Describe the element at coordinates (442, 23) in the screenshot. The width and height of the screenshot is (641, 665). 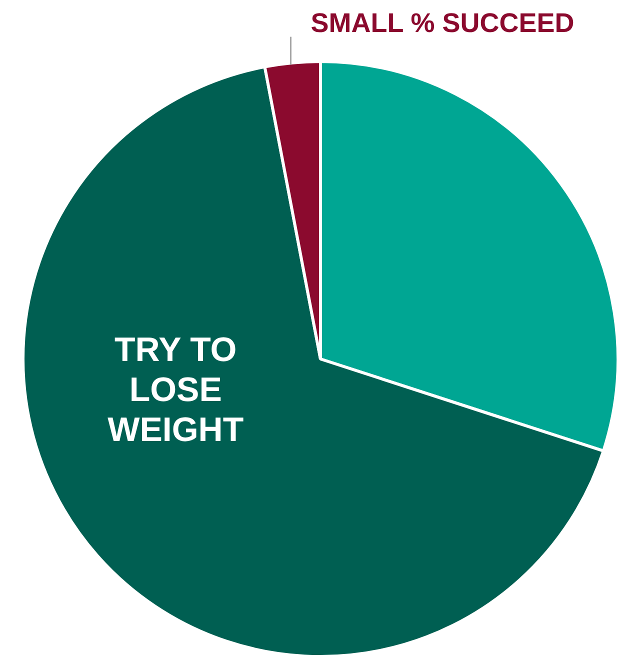
I see `slice-label: SMALL % SUCCEED` at that location.